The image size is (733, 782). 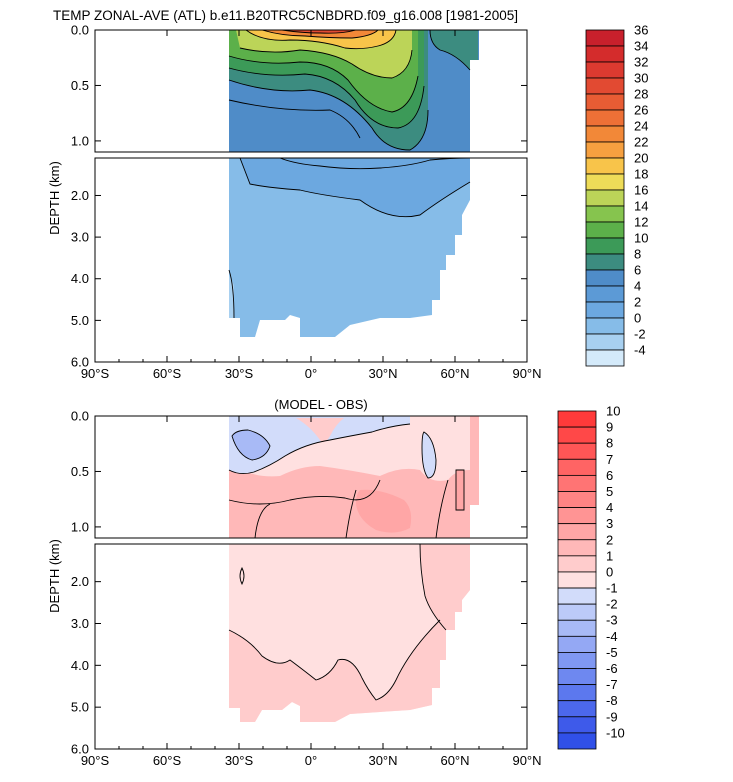 What do you see at coordinates (454, 78) in the screenshot?
I see `chart-1-east-cold-wedge` at bounding box center [454, 78].